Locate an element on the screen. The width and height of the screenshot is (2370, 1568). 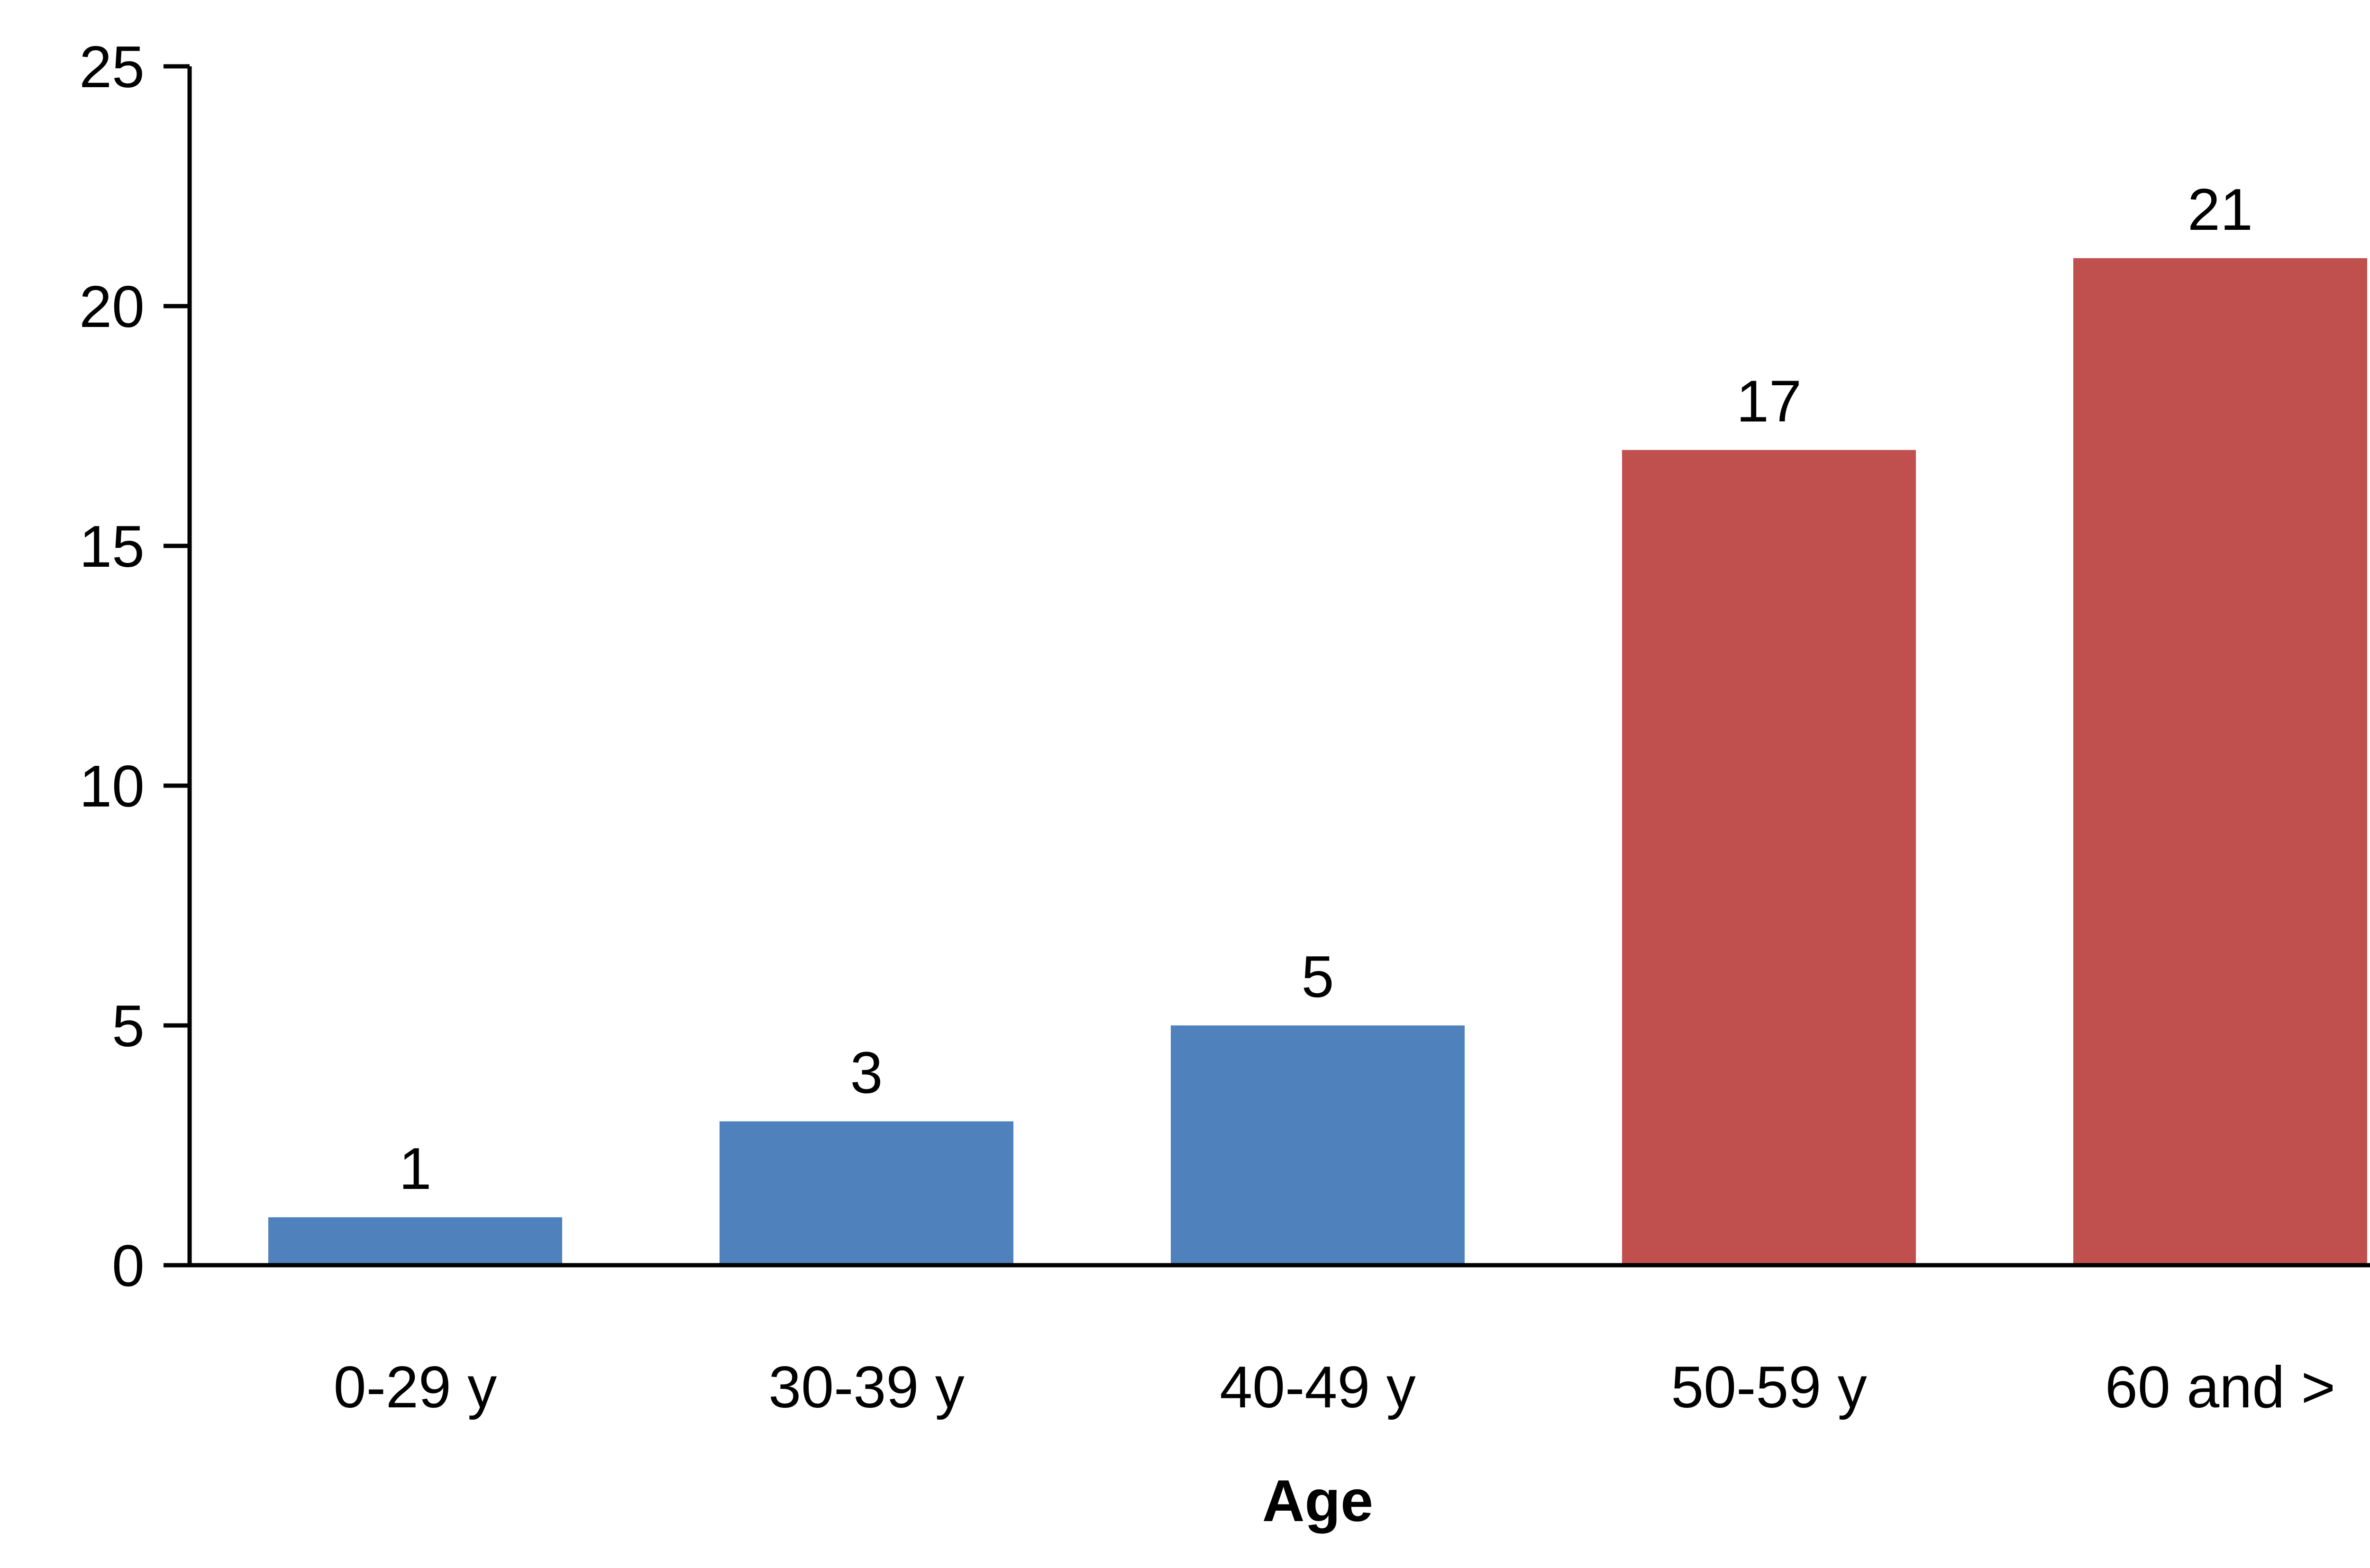
x-axis-title: Age is located at coordinates (1317, 1501).